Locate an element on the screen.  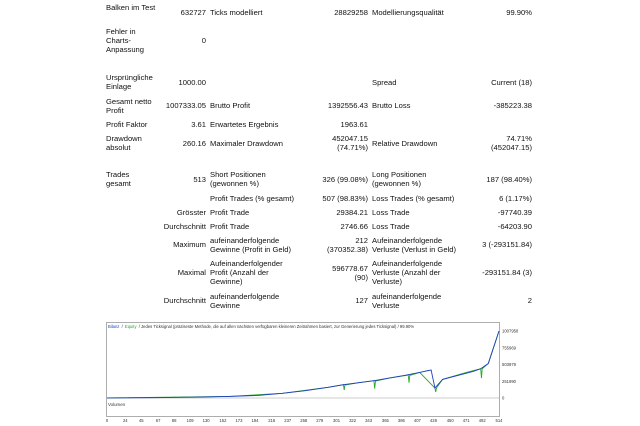
x-tick-label: 407 is located at coordinates (418, 420).